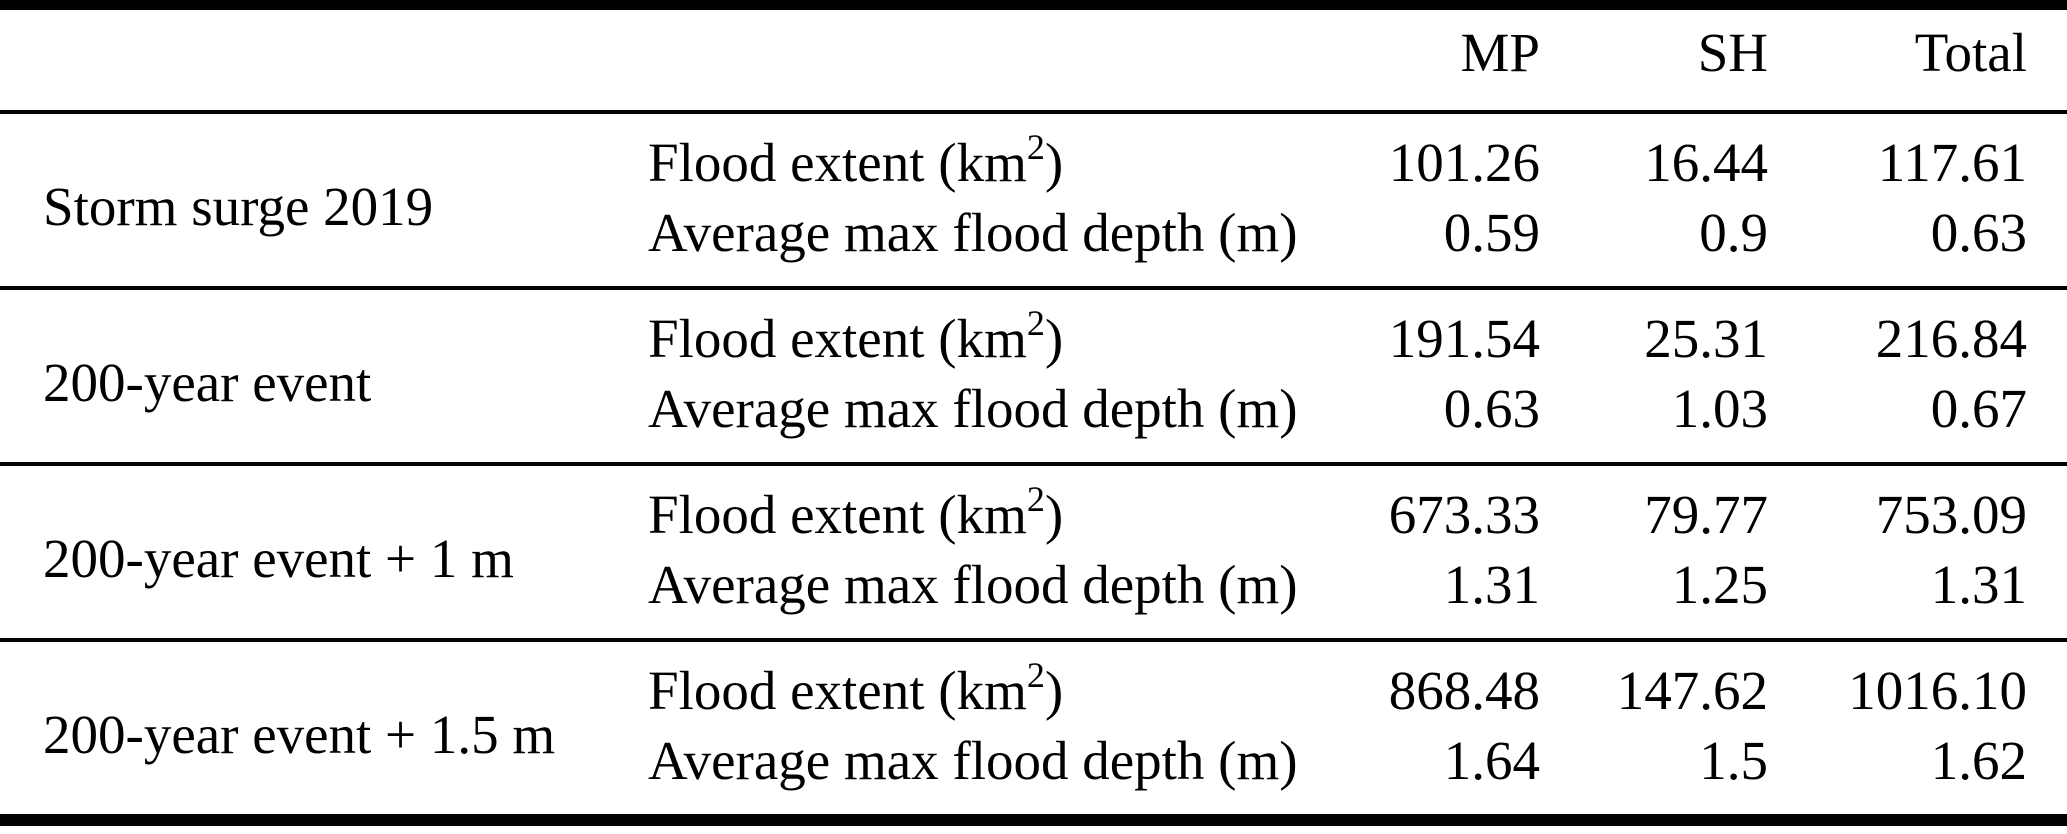 This screenshot has height=834, width=2067. Describe the element at coordinates (1917, 596) in the screenshot. I see `cell-depth-total: 1.31` at that location.